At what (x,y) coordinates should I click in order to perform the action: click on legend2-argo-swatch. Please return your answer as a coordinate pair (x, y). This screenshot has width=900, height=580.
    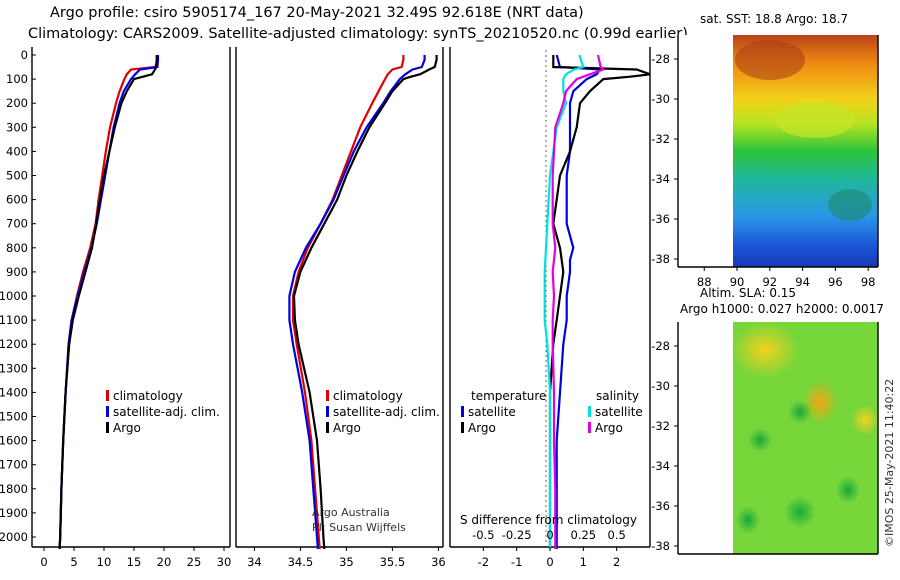
    Looking at the image, I should click on (327, 427).